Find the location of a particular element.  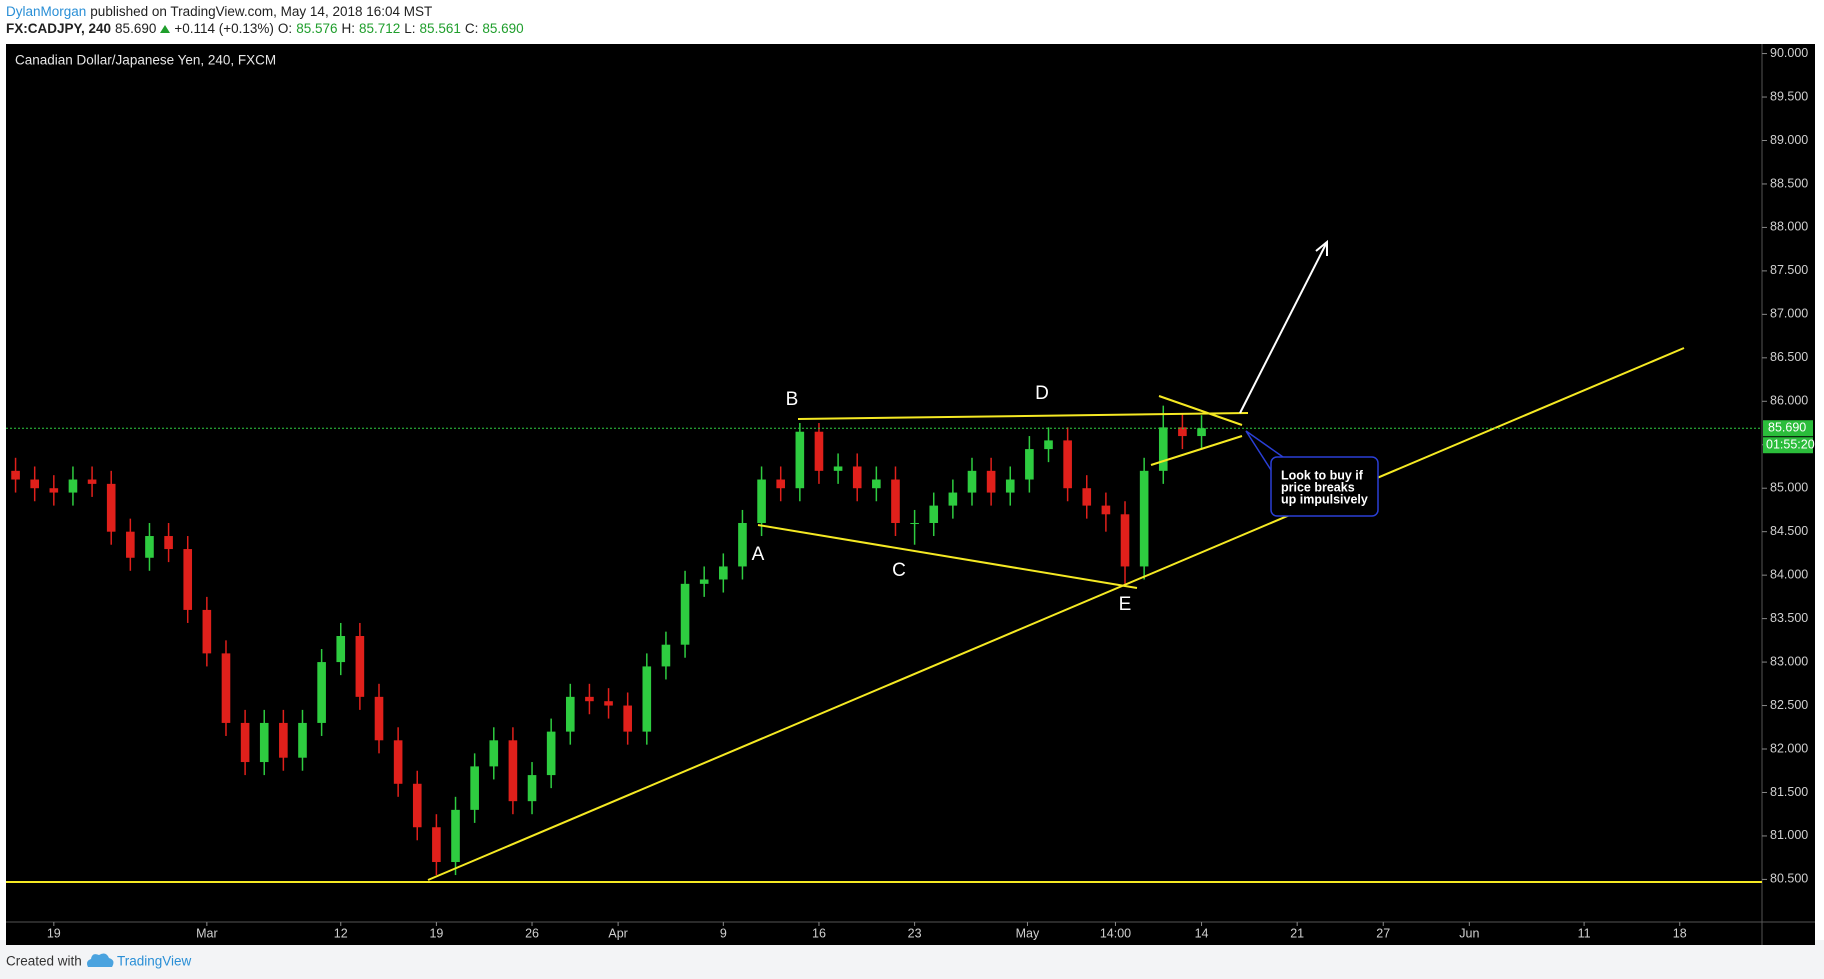

brand-logo is located at coordinates (100, 960).